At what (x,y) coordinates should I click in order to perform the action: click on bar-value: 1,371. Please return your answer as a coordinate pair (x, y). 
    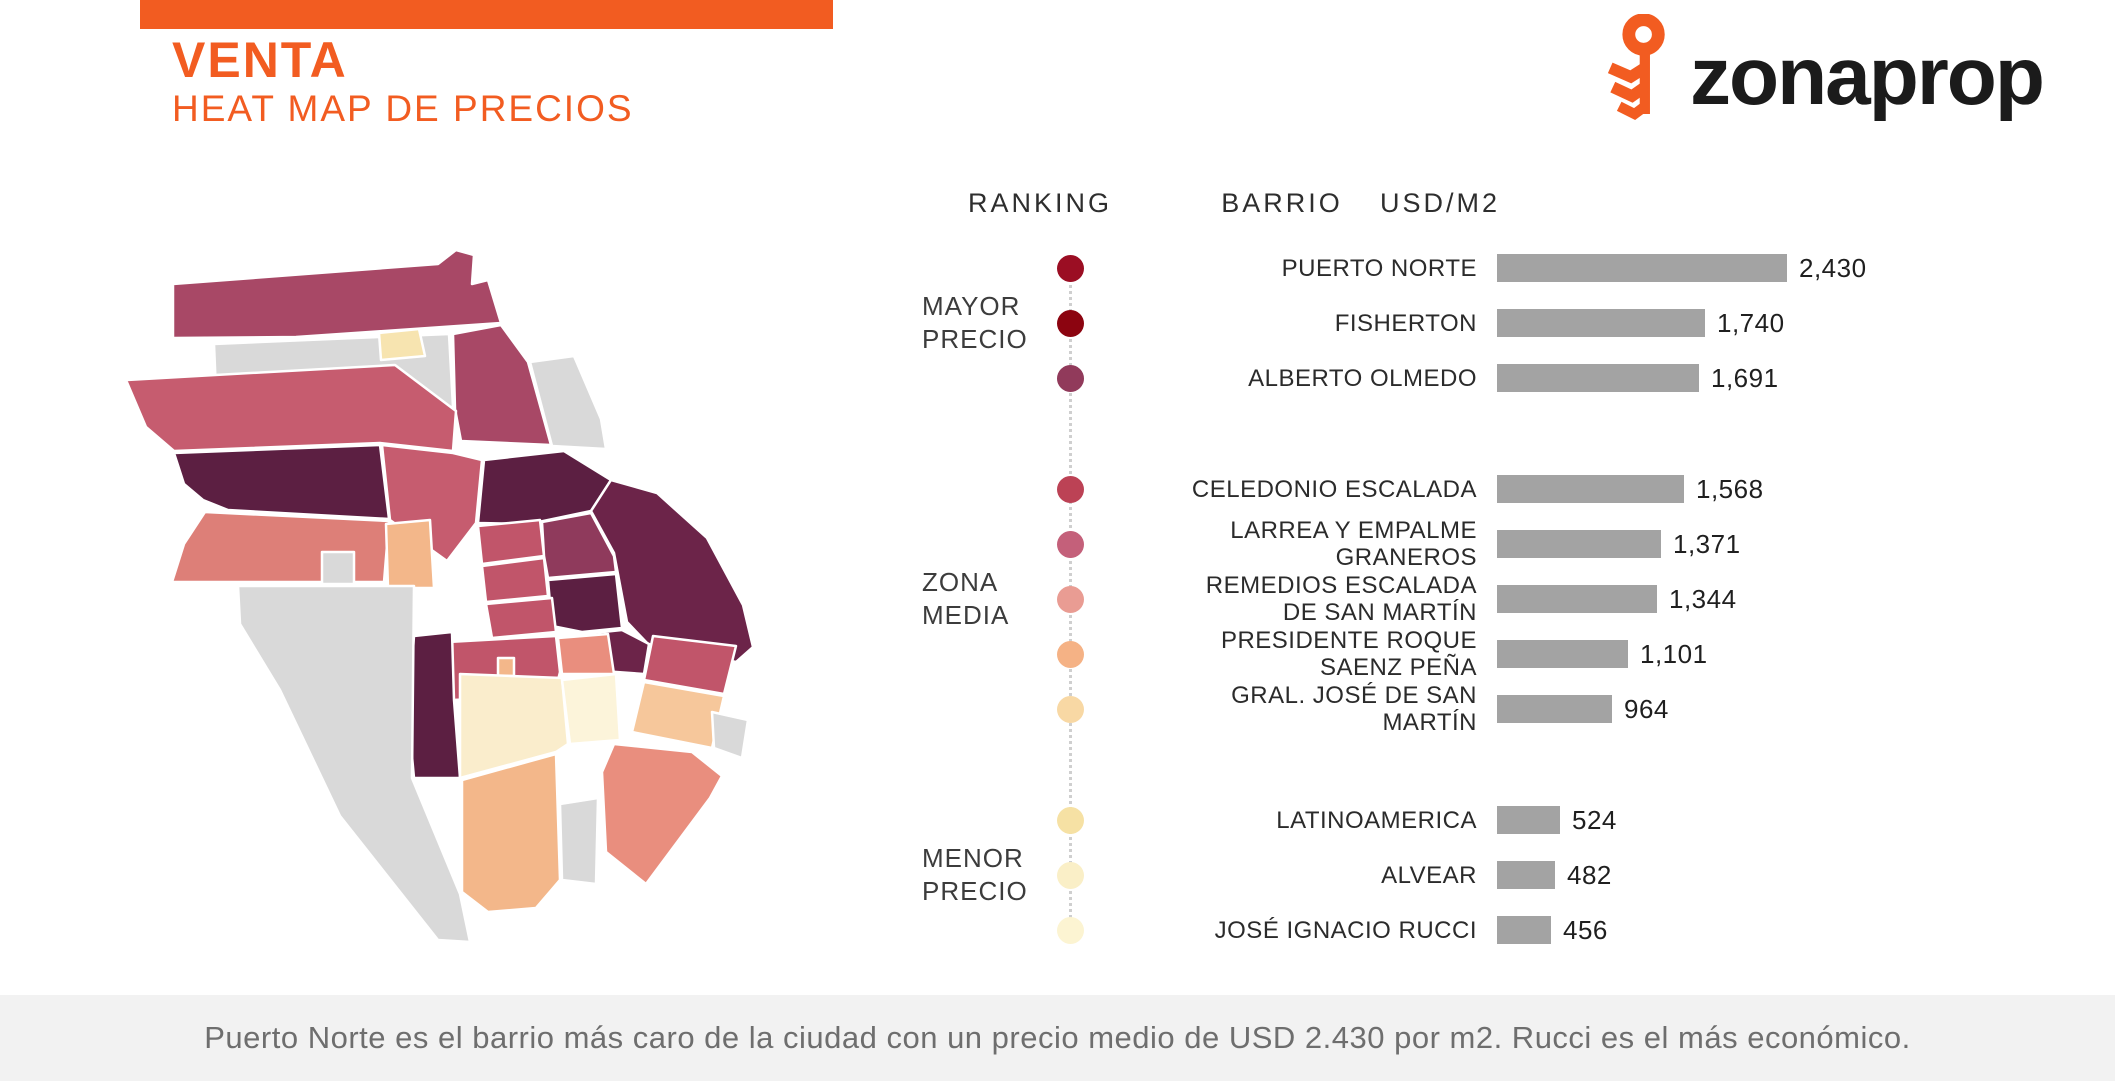
    Looking at the image, I should click on (1707, 544).